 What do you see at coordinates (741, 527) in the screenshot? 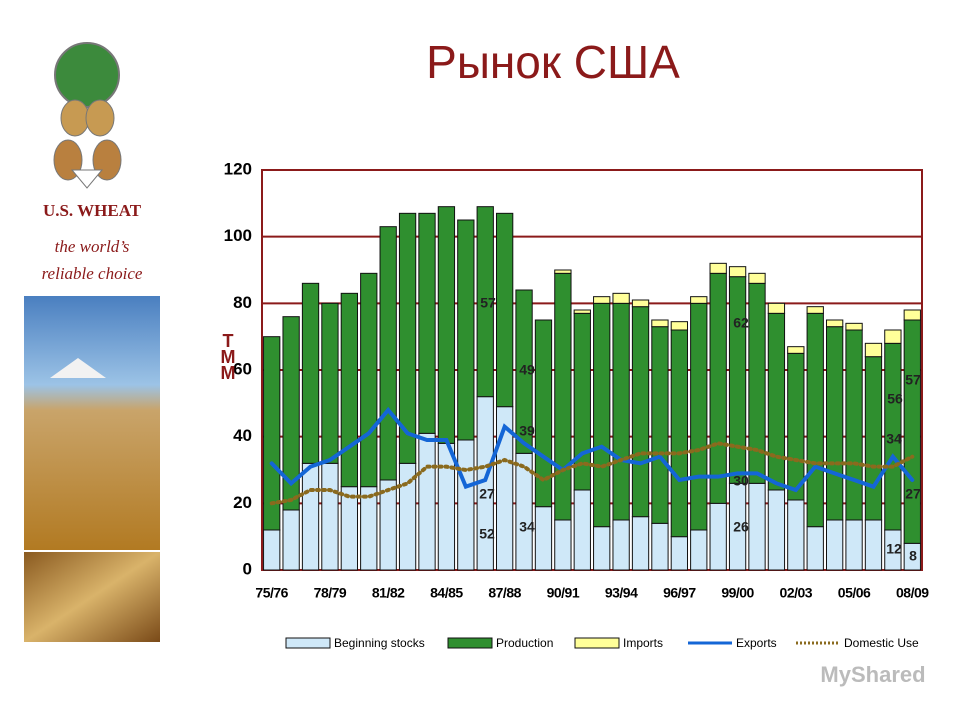
I see `data-label: 26` at bounding box center [741, 527].